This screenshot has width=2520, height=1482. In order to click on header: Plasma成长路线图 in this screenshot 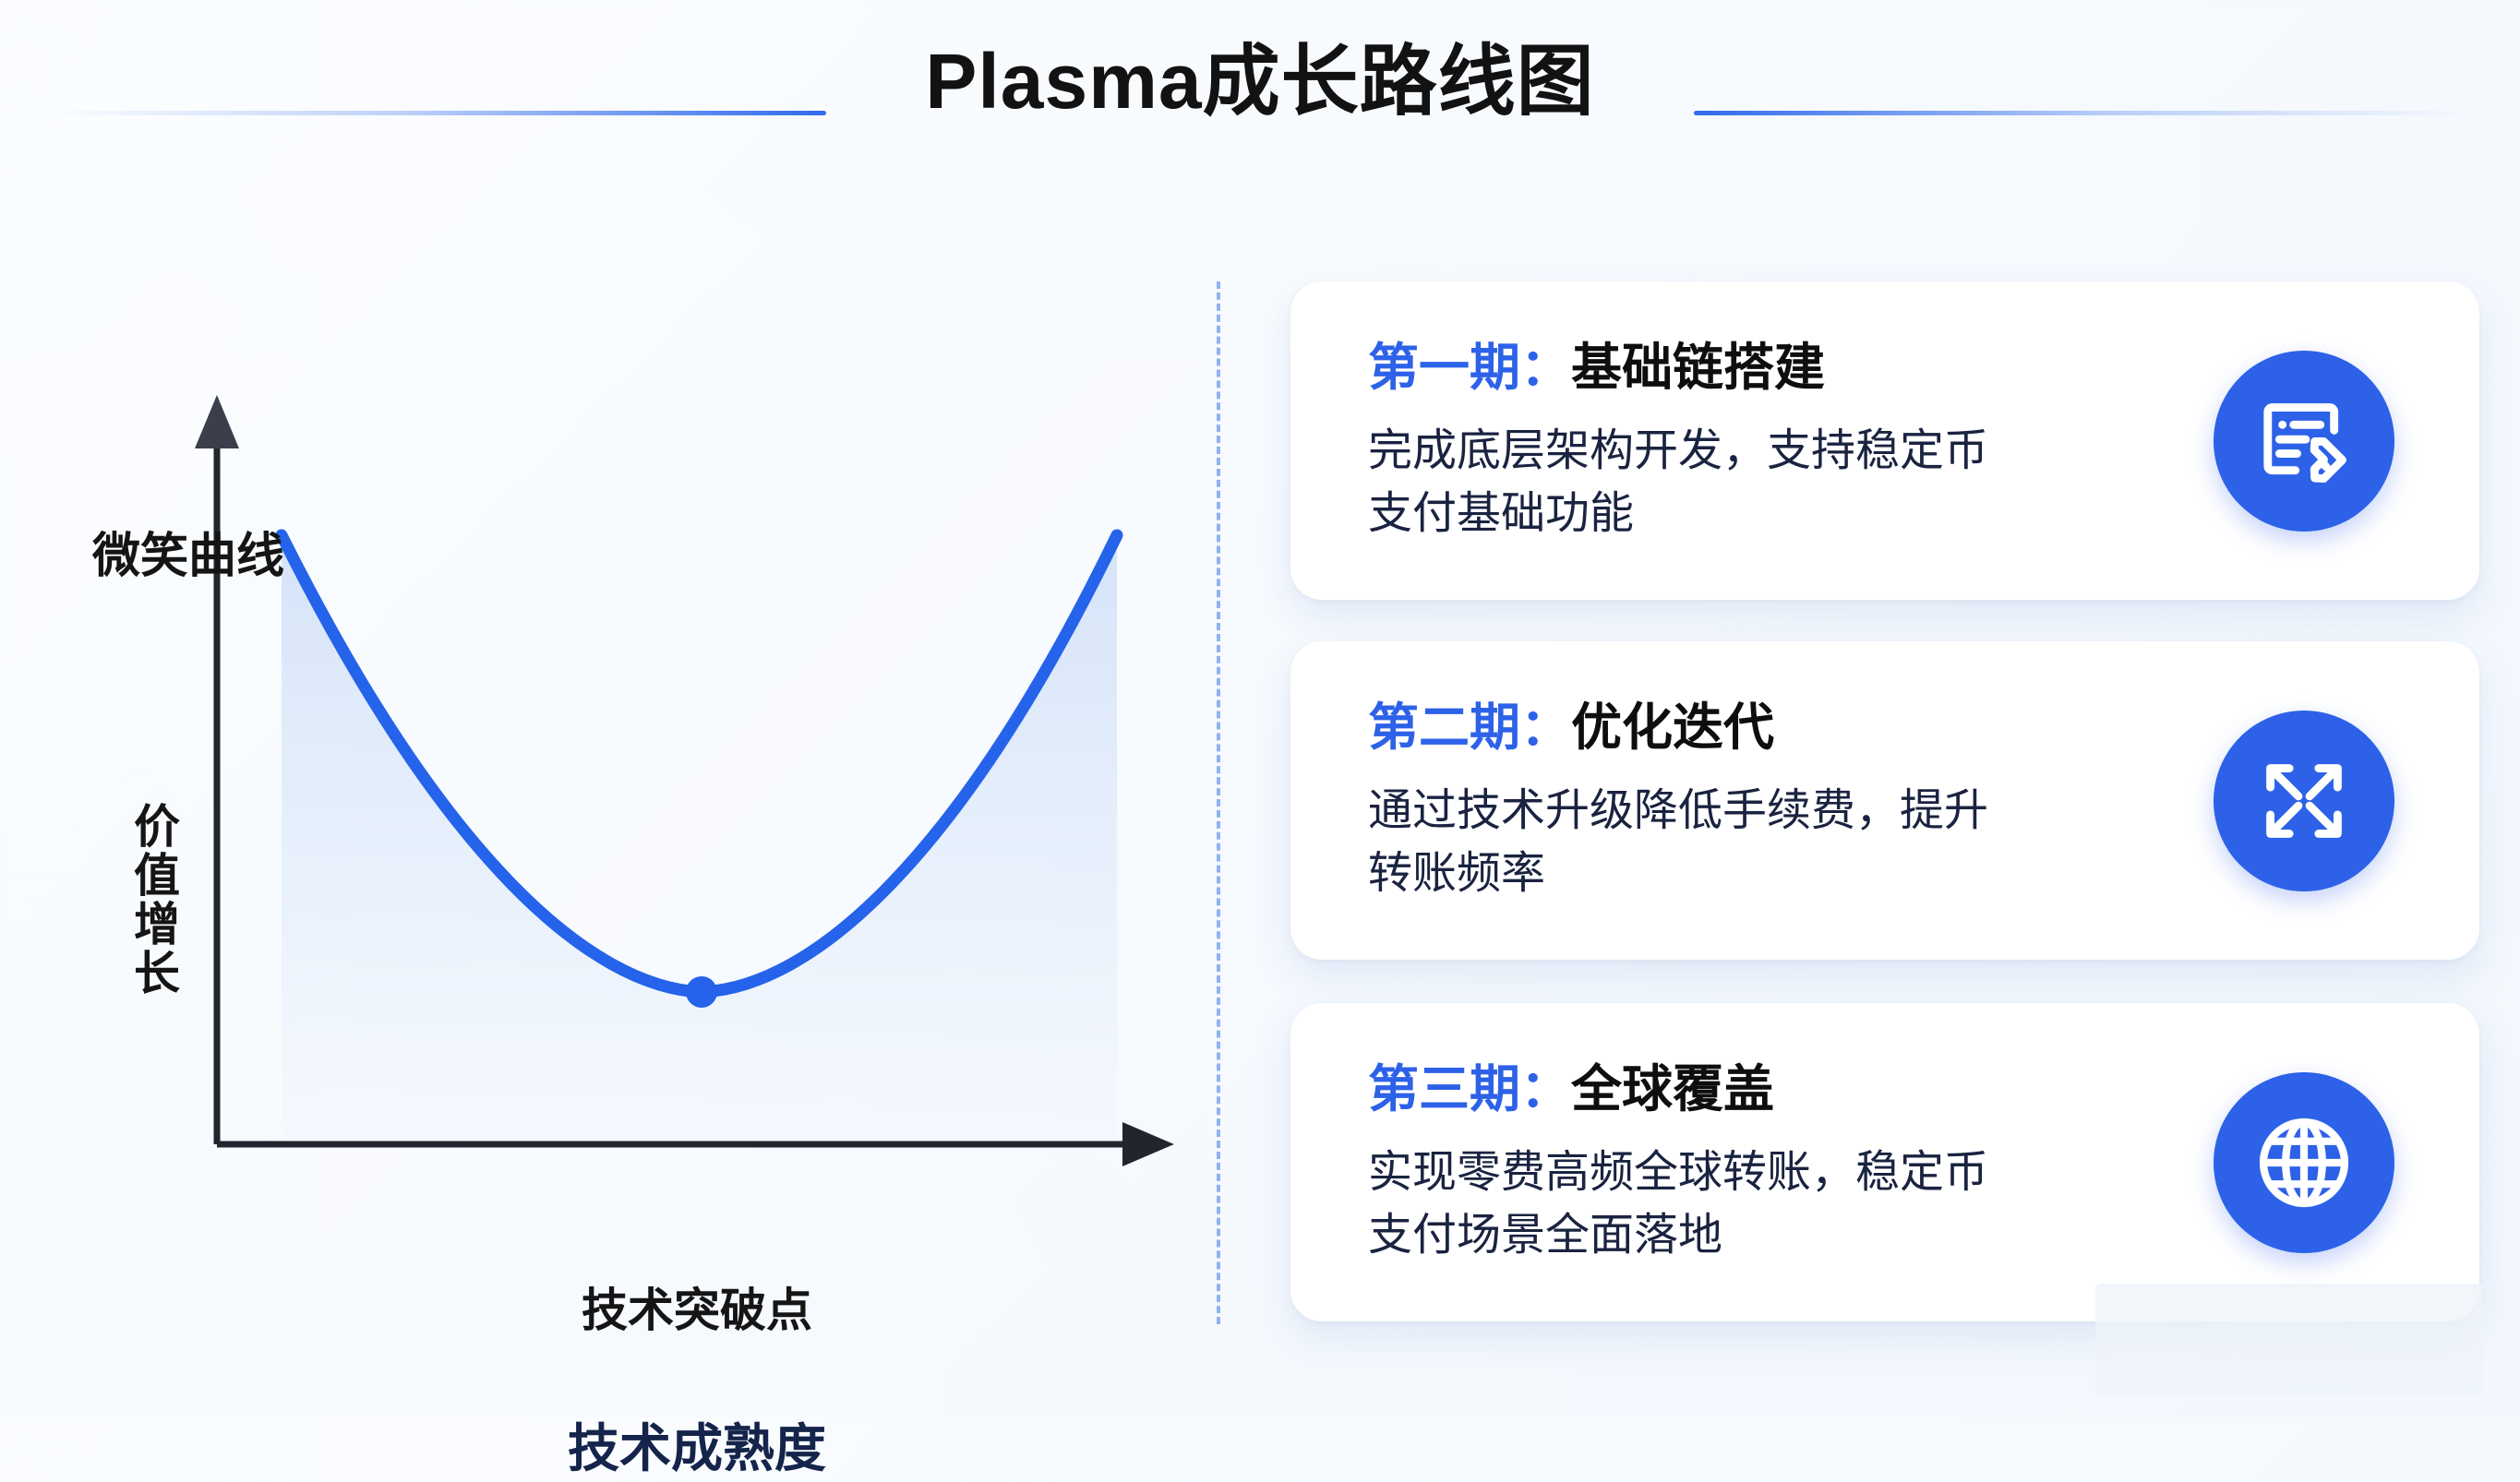, I will do `click(1260, 106)`.